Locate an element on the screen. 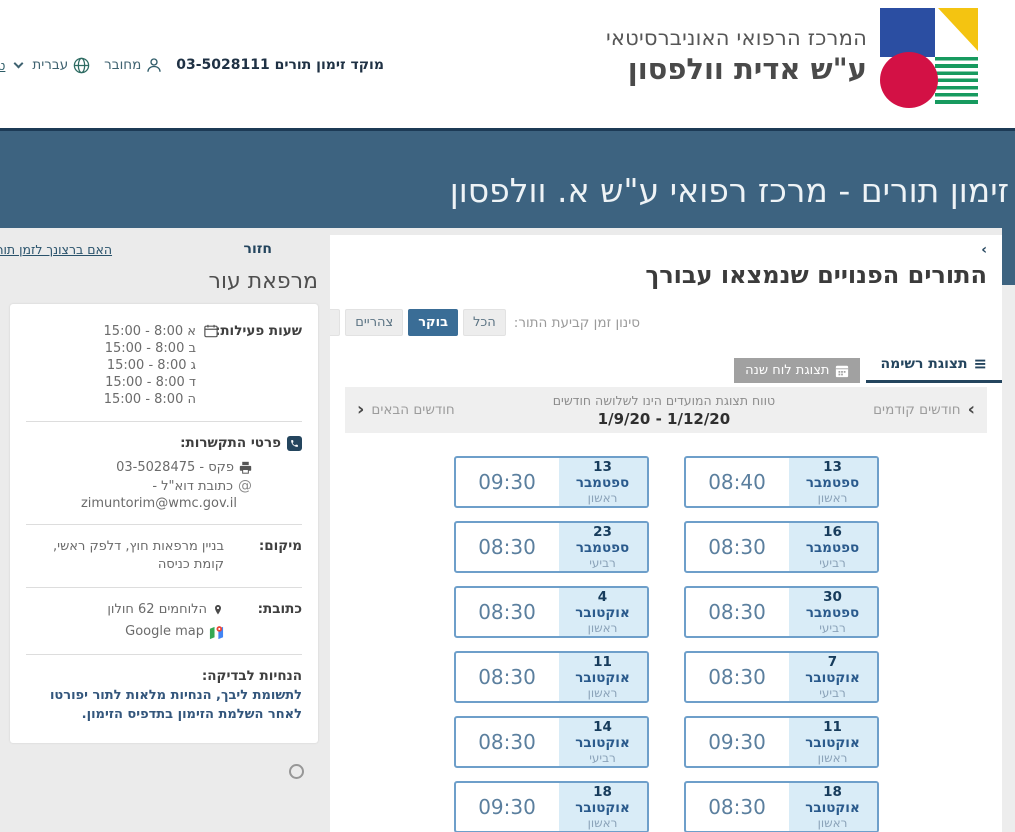  tab-calendar-view: תצוגת לוח שנה is located at coordinates (797, 370).